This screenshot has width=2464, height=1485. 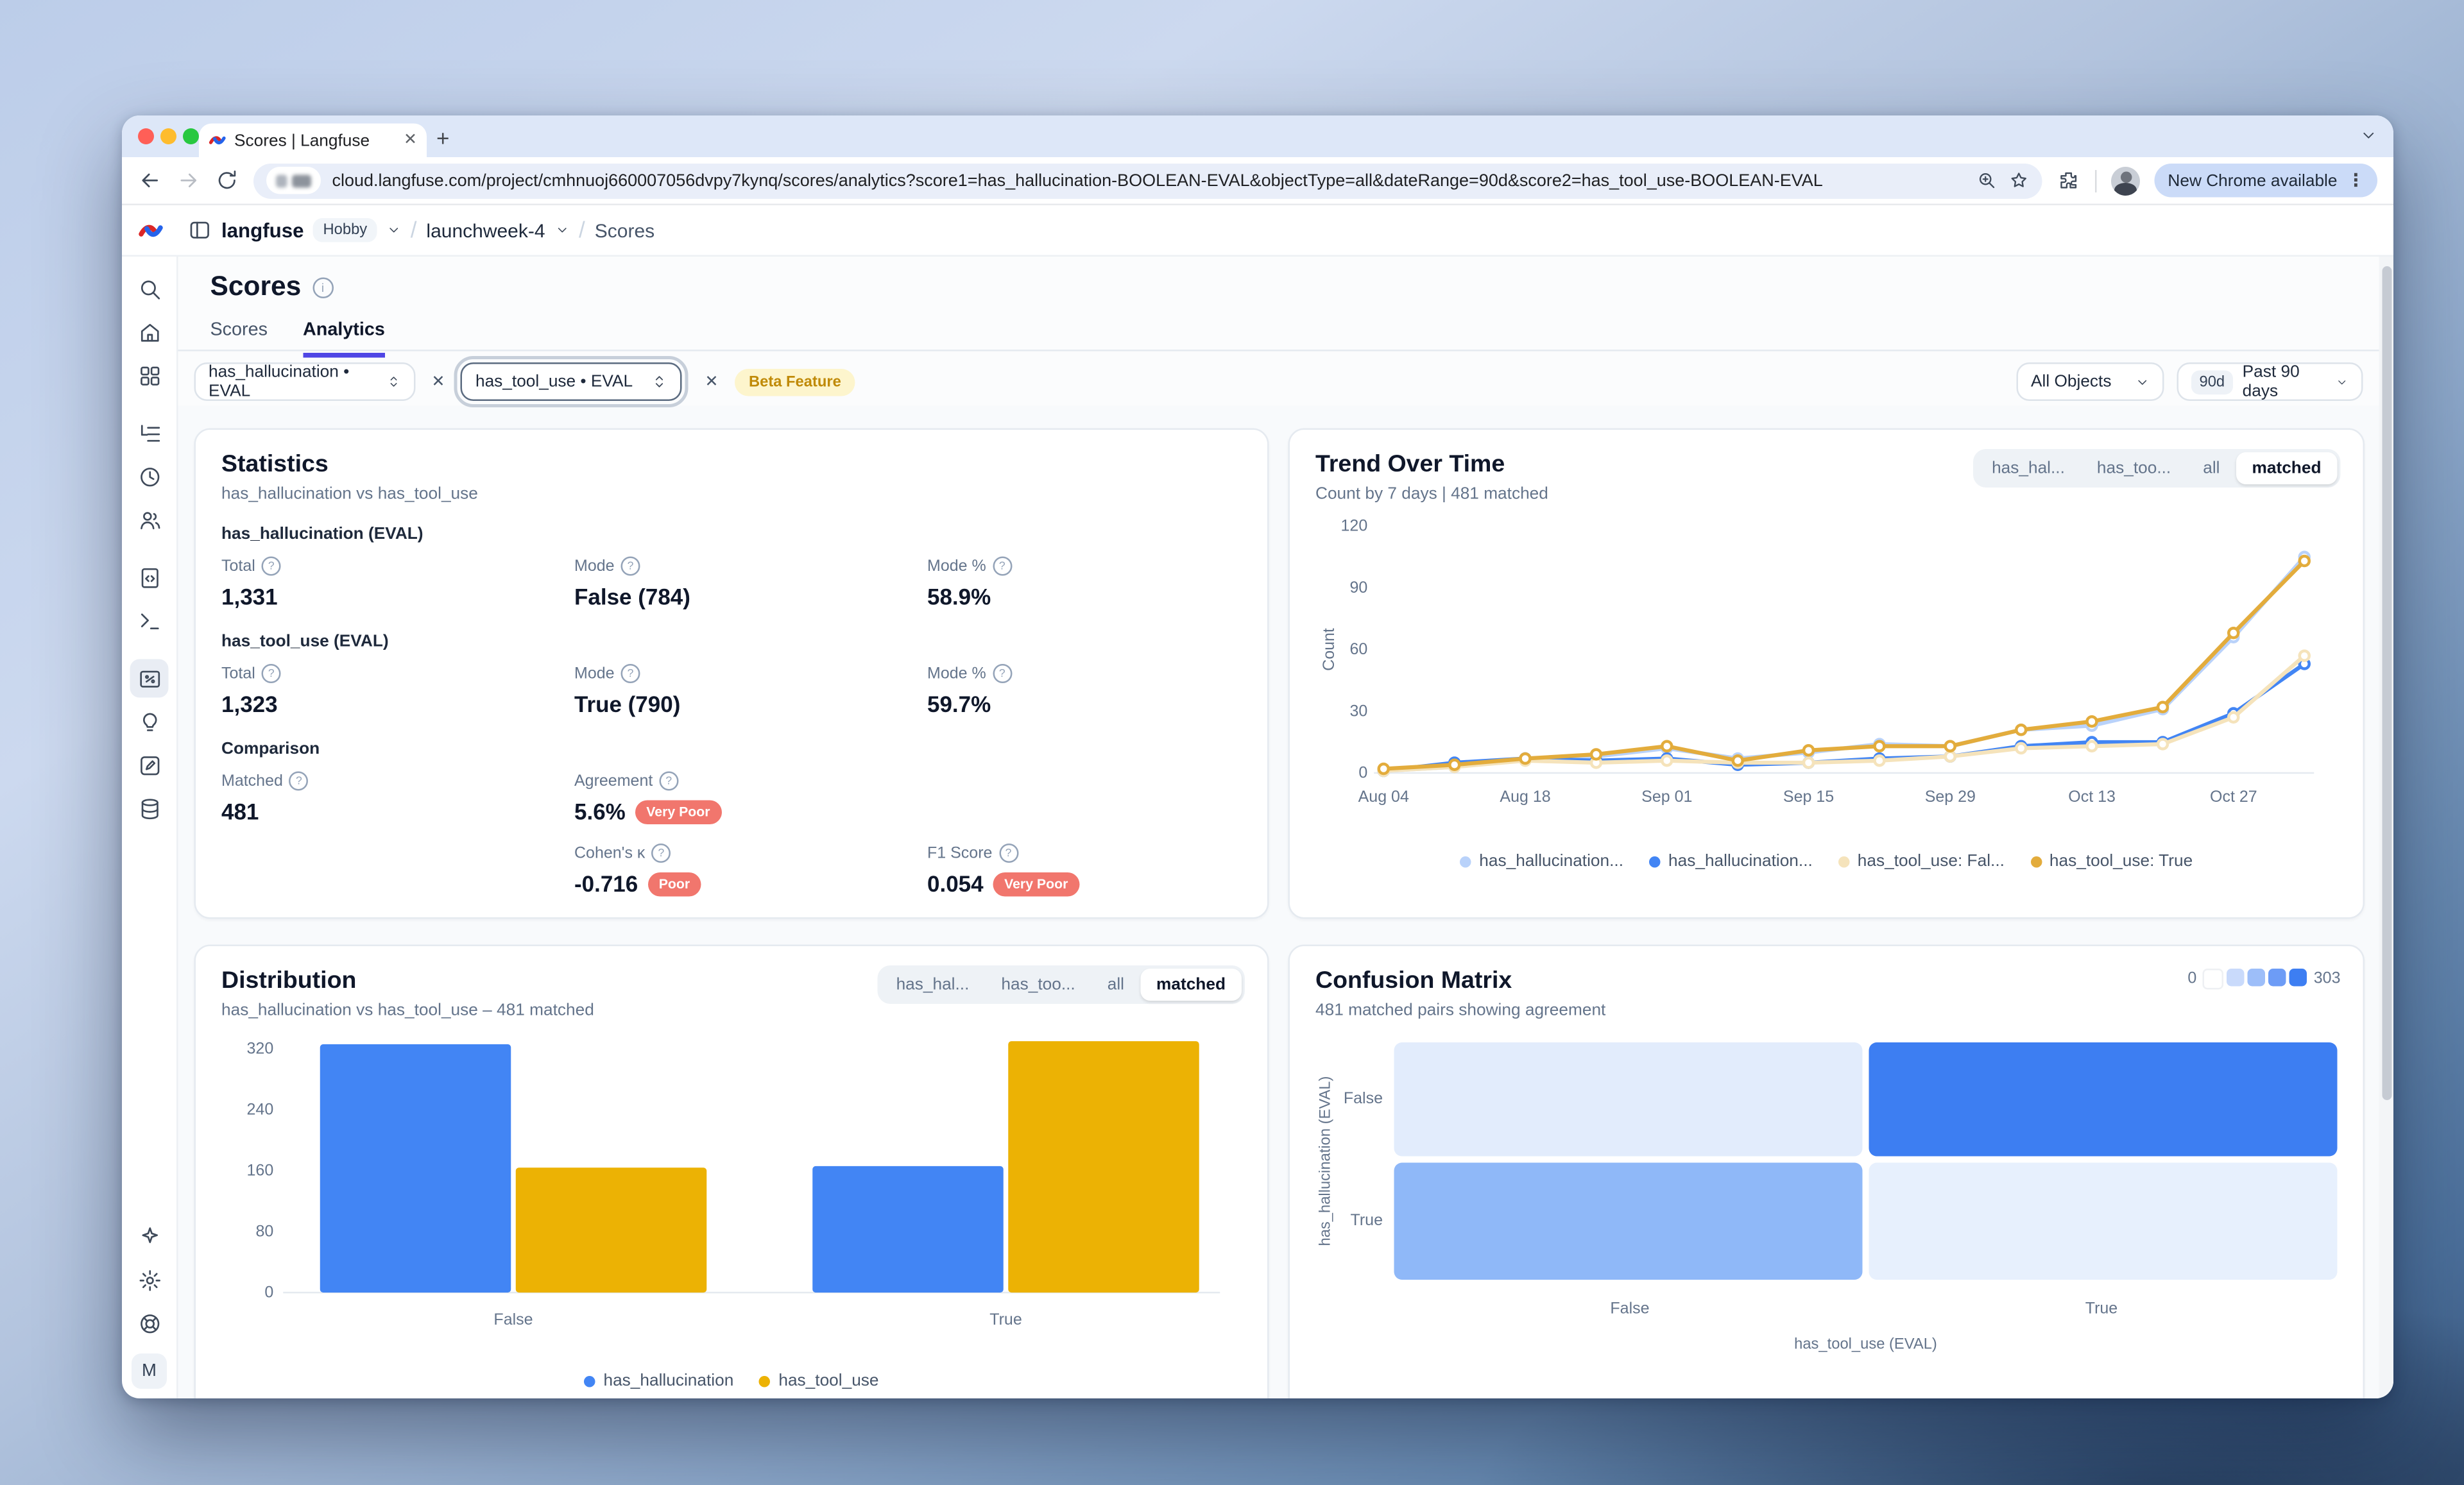 What do you see at coordinates (323, 287) in the screenshot?
I see `info-icon: i` at bounding box center [323, 287].